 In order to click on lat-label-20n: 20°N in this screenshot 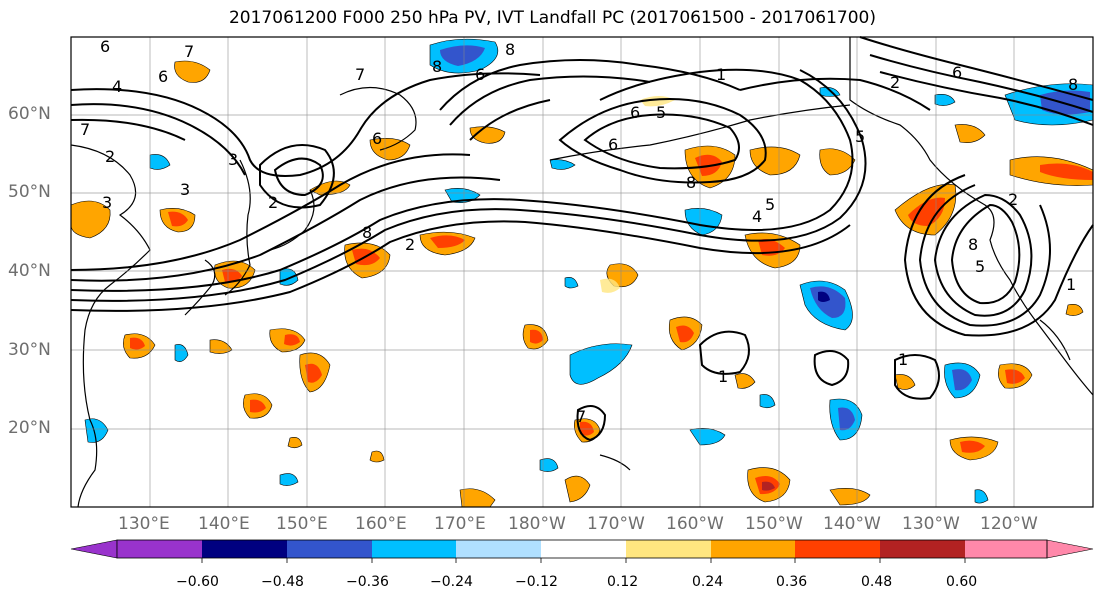, I will do `click(29, 428)`.